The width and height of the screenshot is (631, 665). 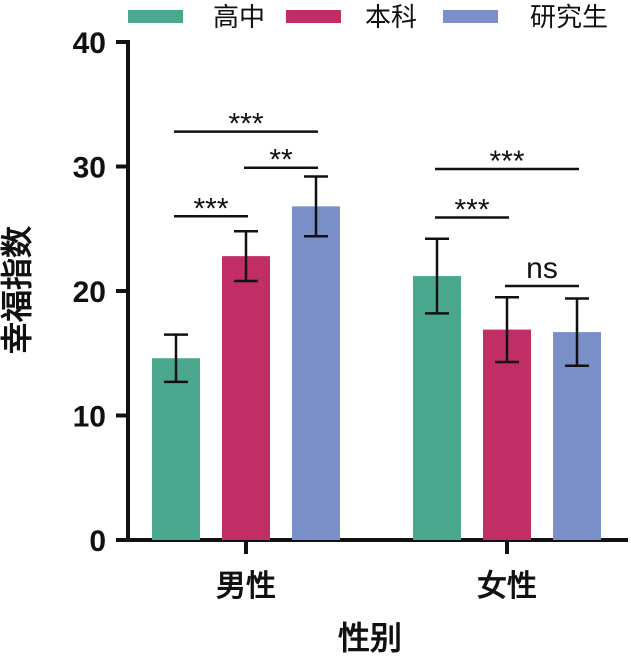 I want to click on significance-label: ns, so click(x=542, y=268).